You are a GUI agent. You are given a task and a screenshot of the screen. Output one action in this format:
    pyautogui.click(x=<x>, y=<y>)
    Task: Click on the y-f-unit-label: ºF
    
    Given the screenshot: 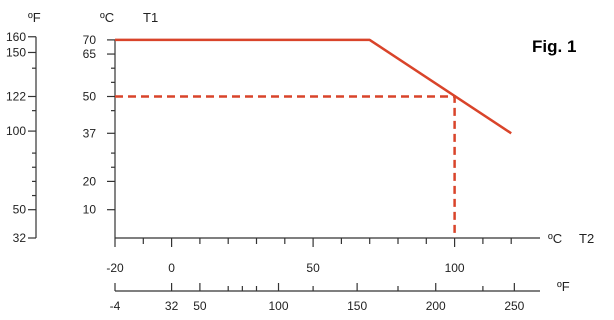 What is the action you would take?
    pyautogui.click(x=34, y=17)
    